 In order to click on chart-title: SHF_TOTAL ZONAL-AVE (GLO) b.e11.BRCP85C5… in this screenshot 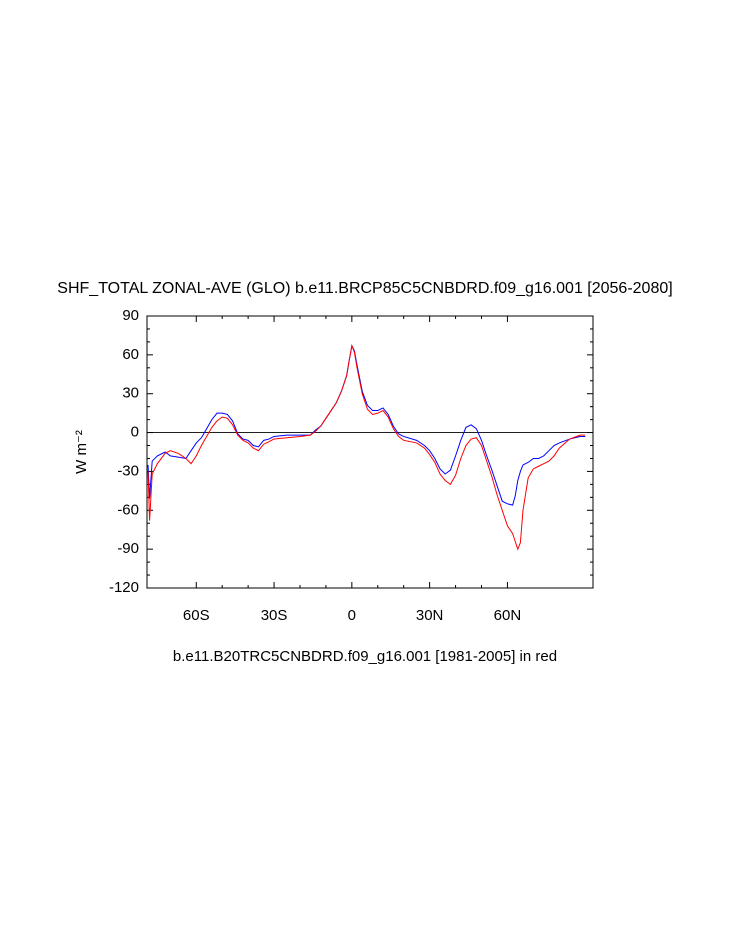, I will do `click(364, 288)`.